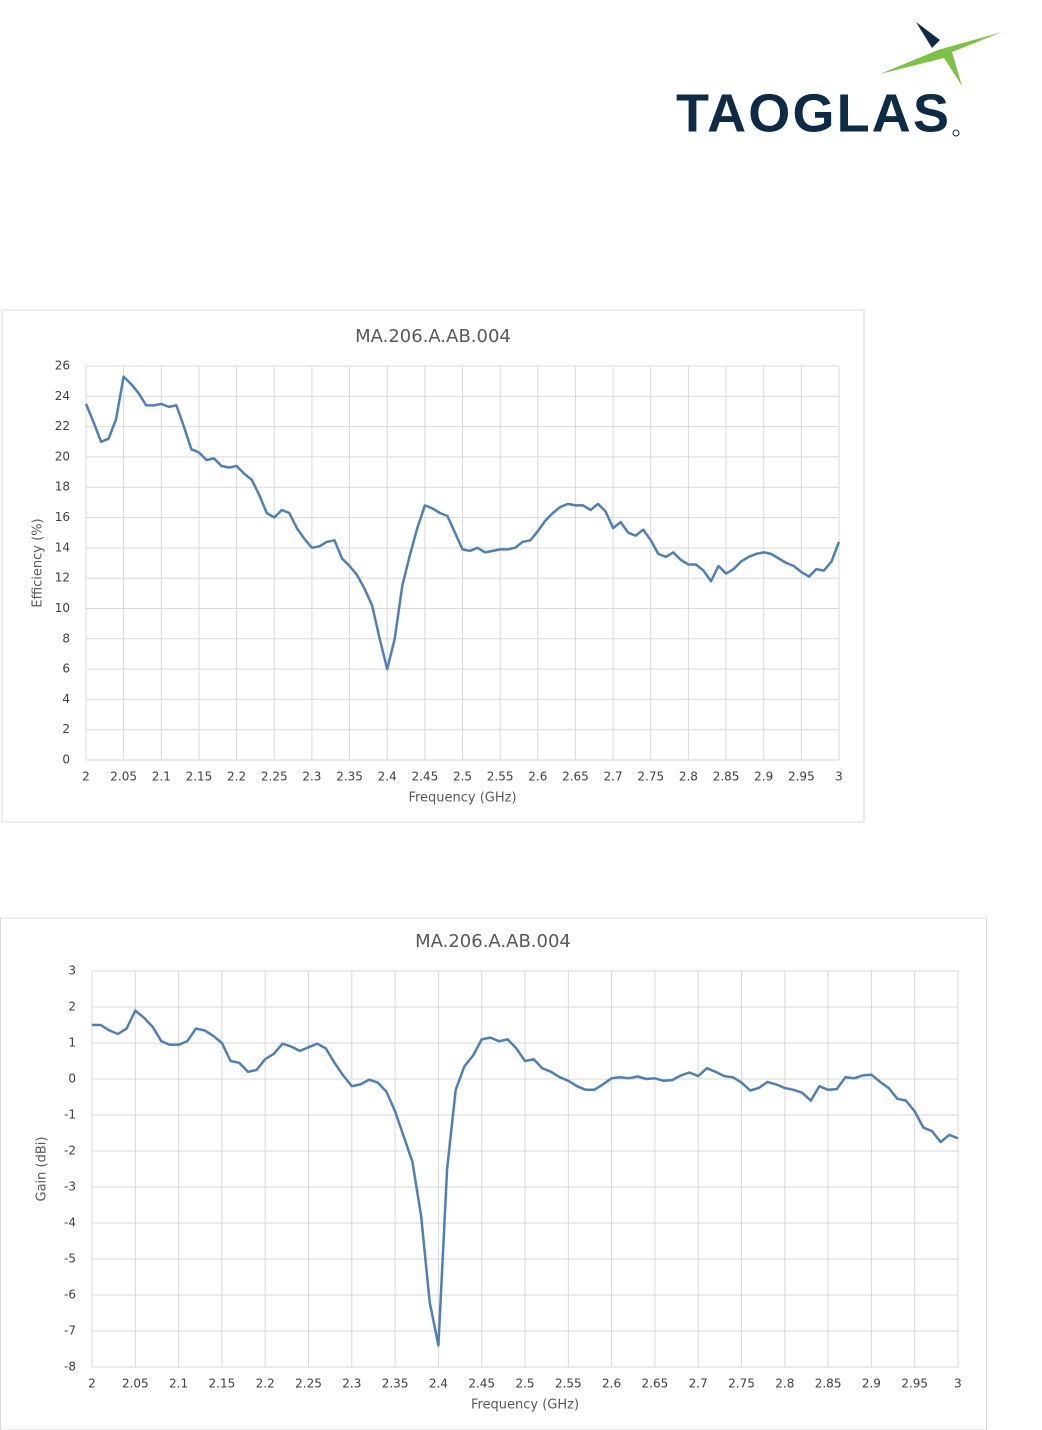  What do you see at coordinates (62, 456) in the screenshot?
I see `y-tick-label: 20` at bounding box center [62, 456].